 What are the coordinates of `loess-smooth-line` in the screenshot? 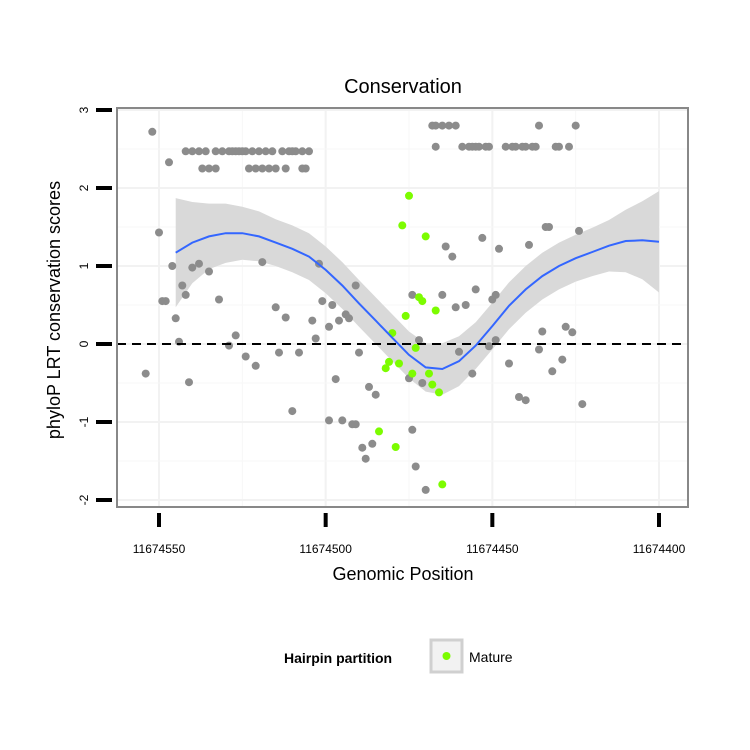 It's located at (417, 301).